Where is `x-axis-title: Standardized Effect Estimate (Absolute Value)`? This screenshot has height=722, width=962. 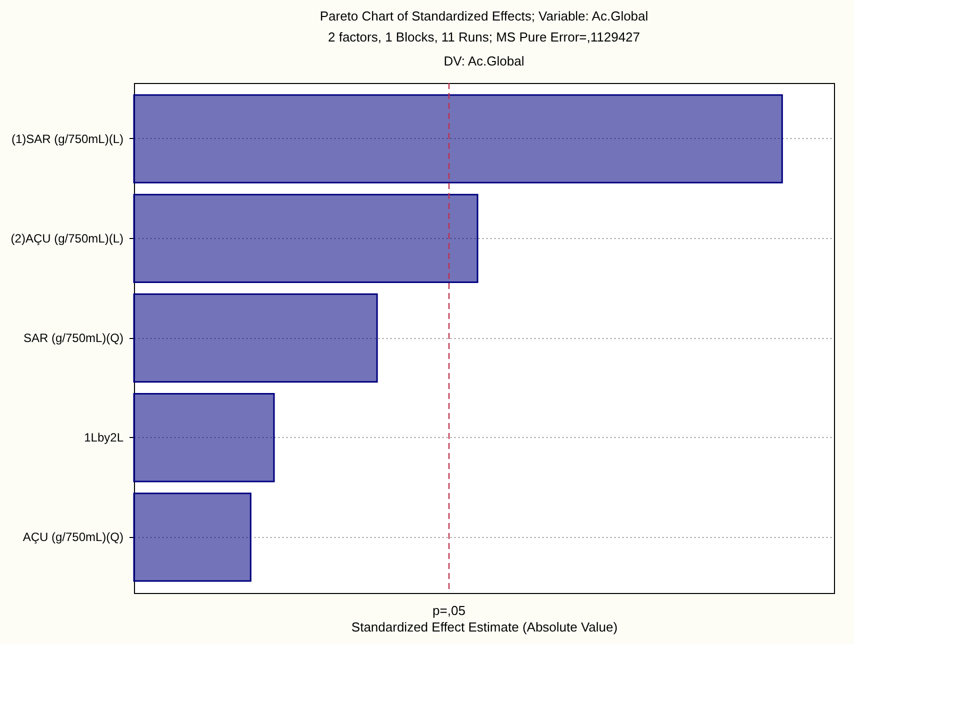 x-axis-title: Standardized Effect Estimate (Absolute Value) is located at coordinates (484, 627).